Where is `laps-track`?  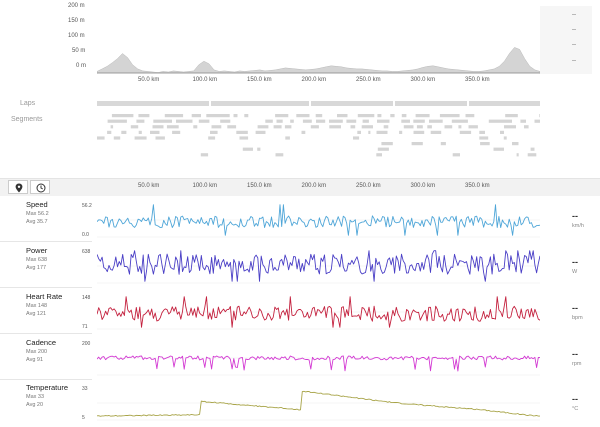 laps-track is located at coordinates (318, 104).